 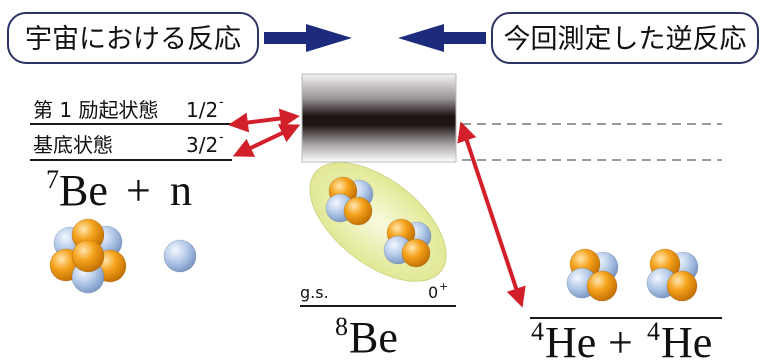 I want to click on excited-to-be8-arrow, so click(x=264, y=120).